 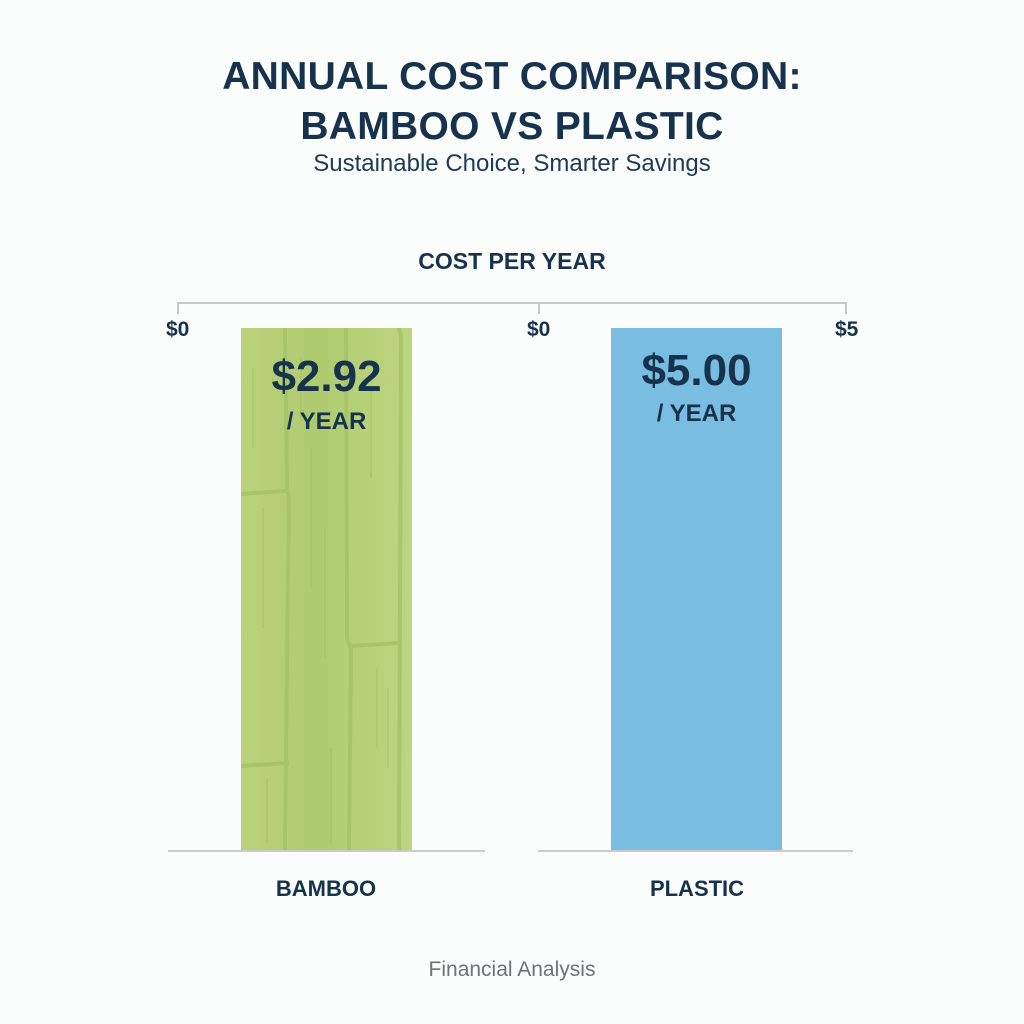 What do you see at coordinates (512, 126) in the screenshot?
I see `chart-title-line-2: BAMBOO VS PLASTIC` at bounding box center [512, 126].